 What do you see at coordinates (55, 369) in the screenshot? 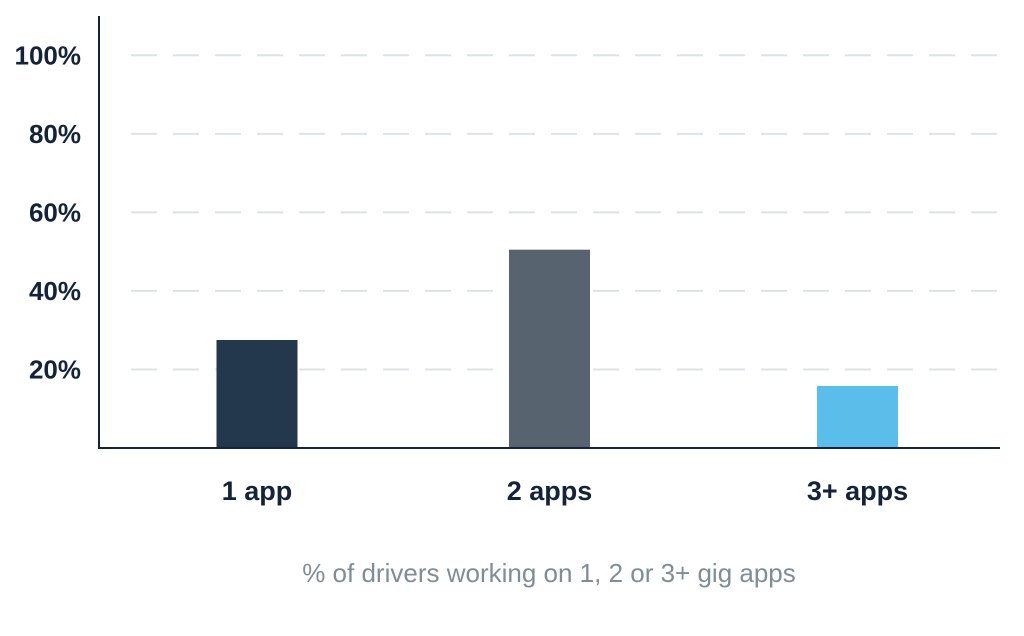
I see `y-tick-label: 20%` at bounding box center [55, 369].